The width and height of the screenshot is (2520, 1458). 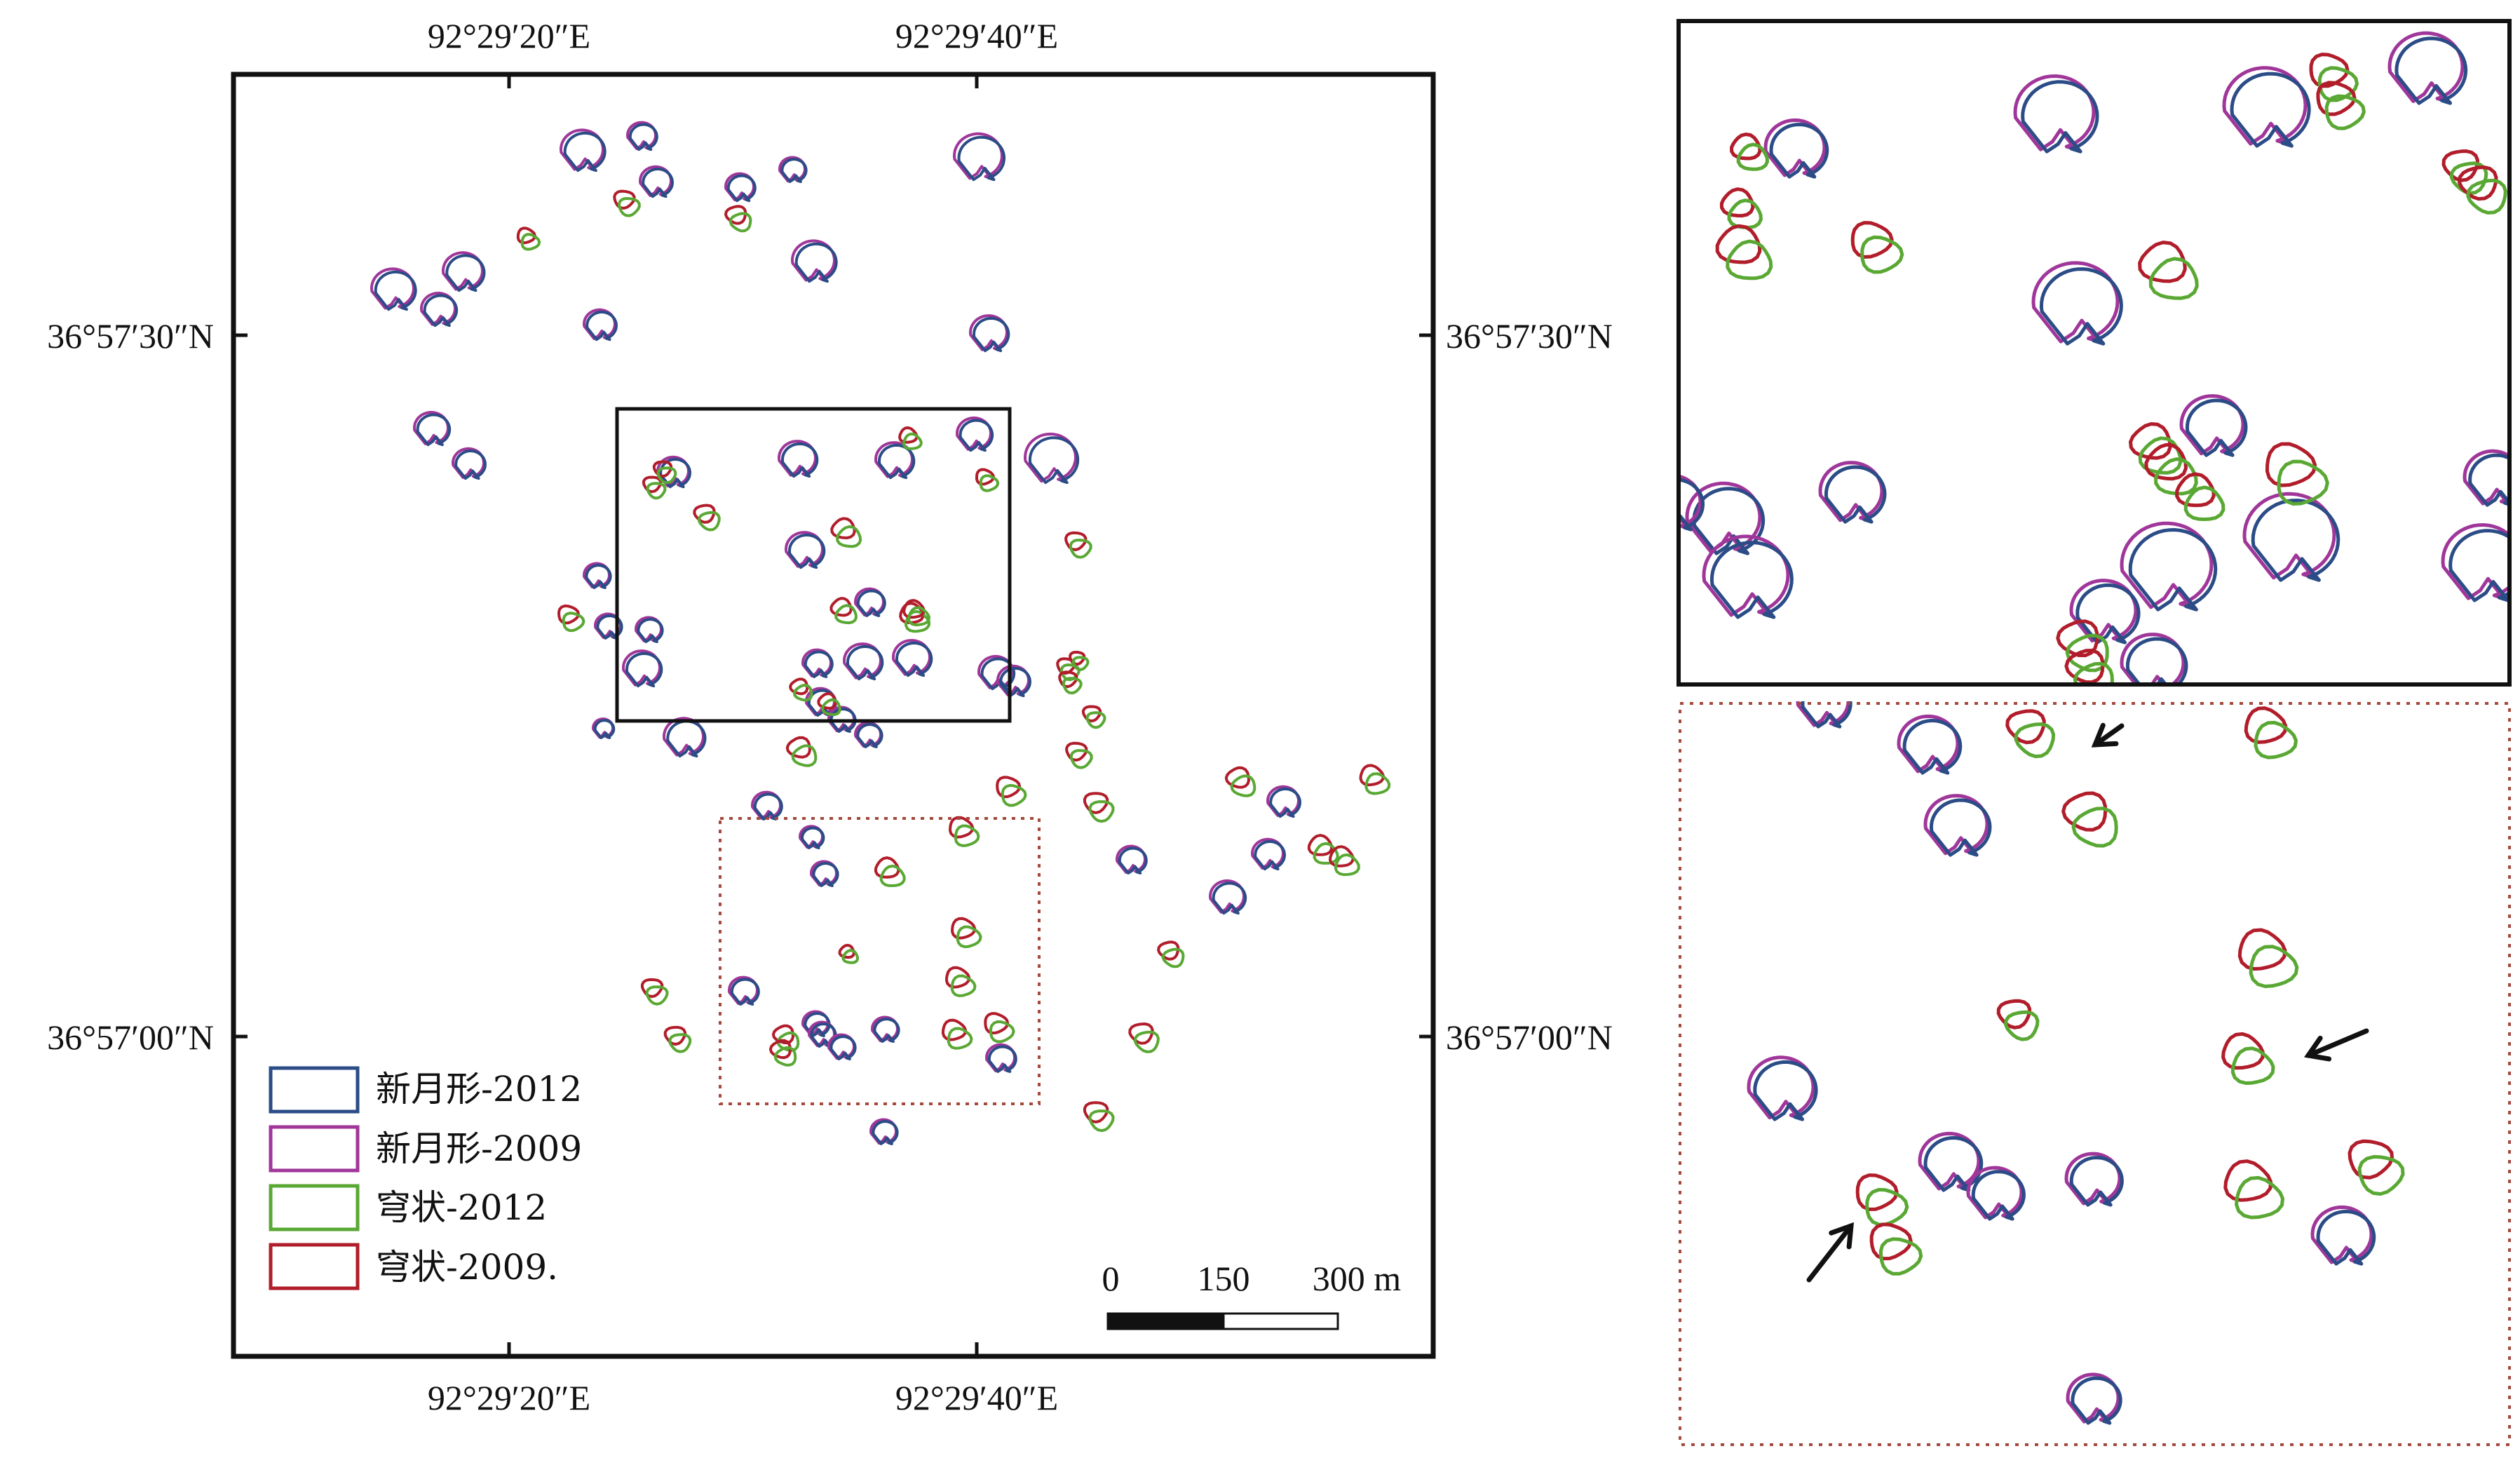 I want to click on right-tick-label-1: 36°57′30″N, so click(x=1529, y=336).